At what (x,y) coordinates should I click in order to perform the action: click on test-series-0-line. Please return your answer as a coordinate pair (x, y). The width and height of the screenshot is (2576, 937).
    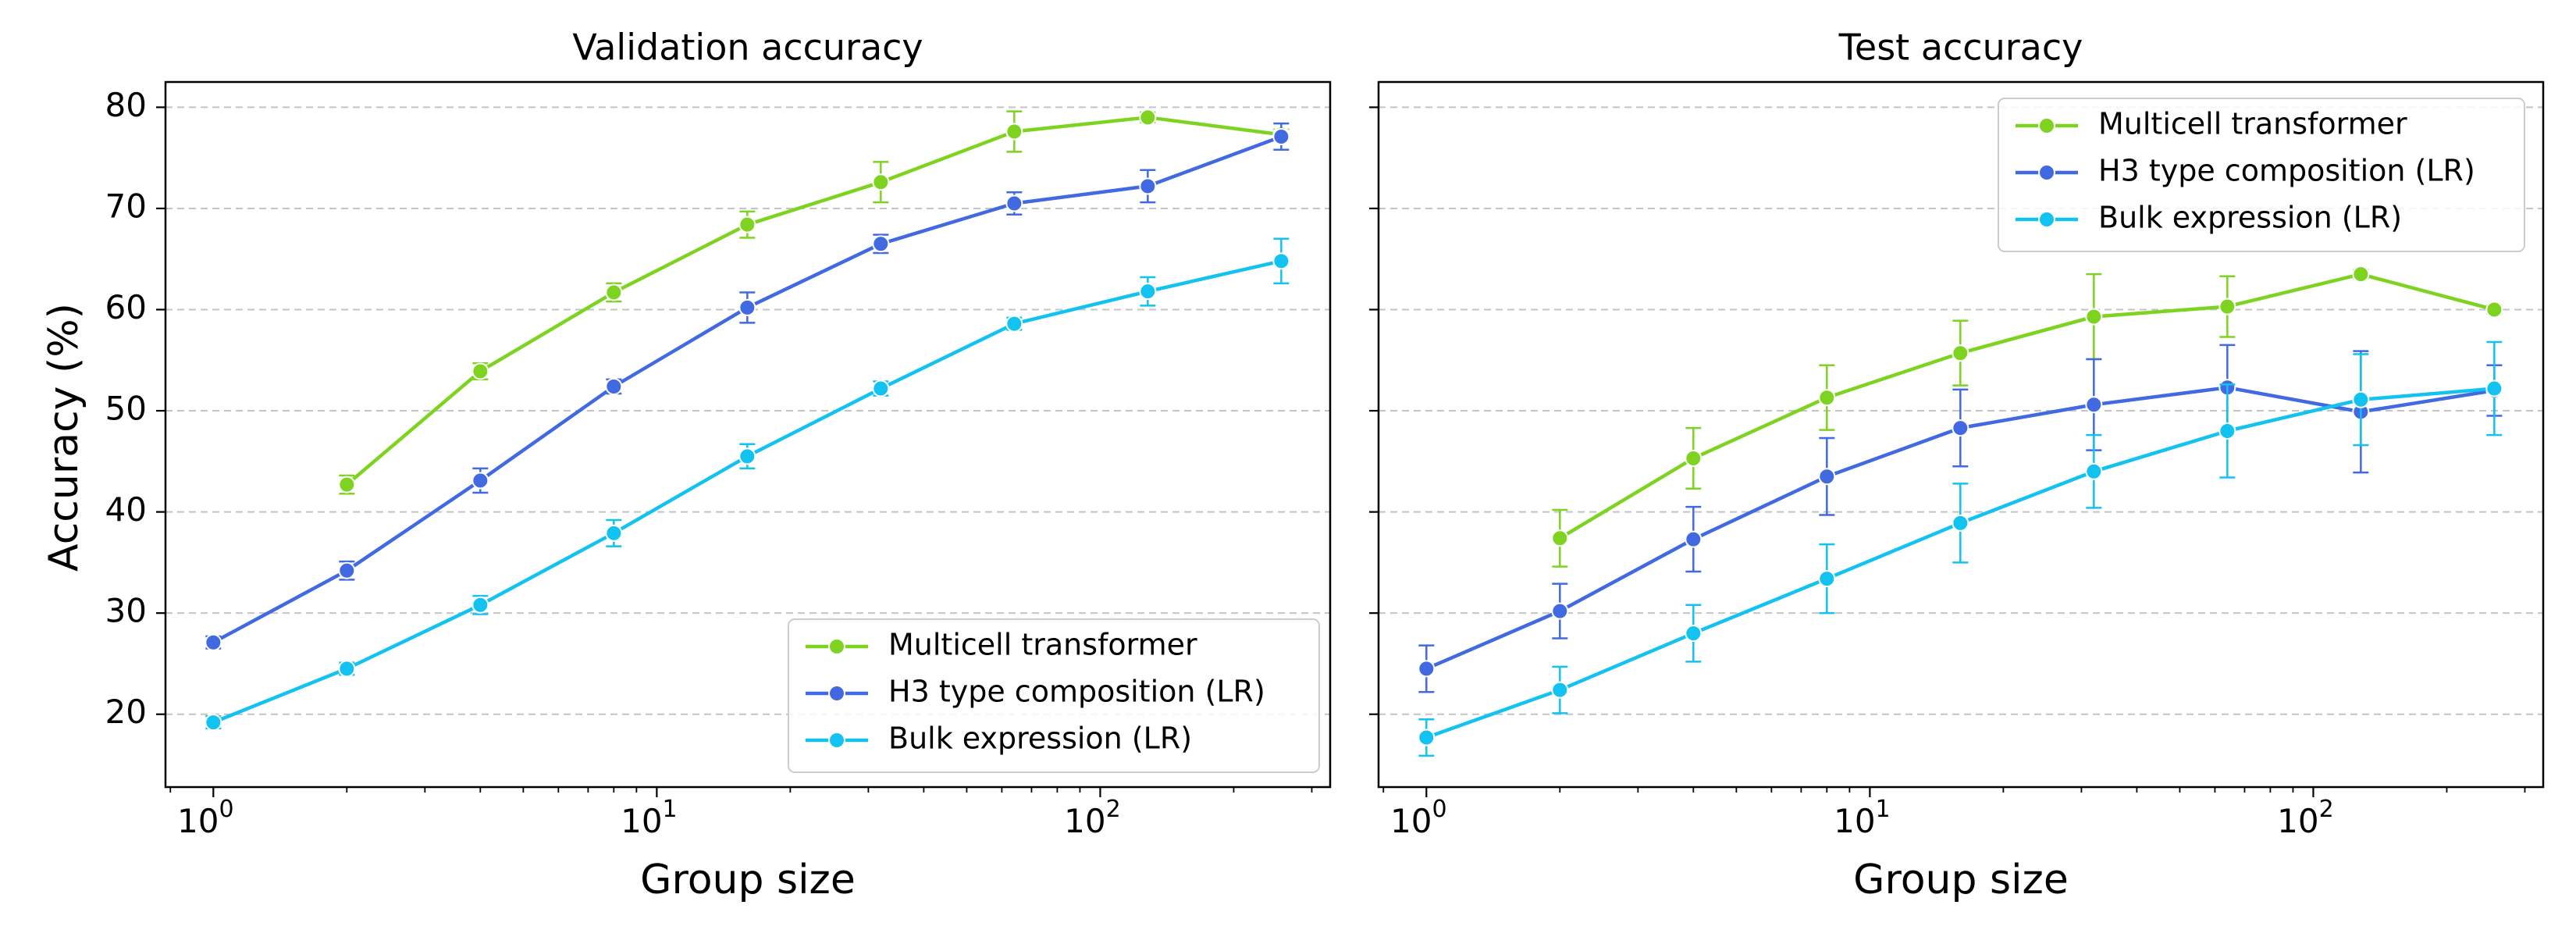
    Looking at the image, I should click on (2027, 406).